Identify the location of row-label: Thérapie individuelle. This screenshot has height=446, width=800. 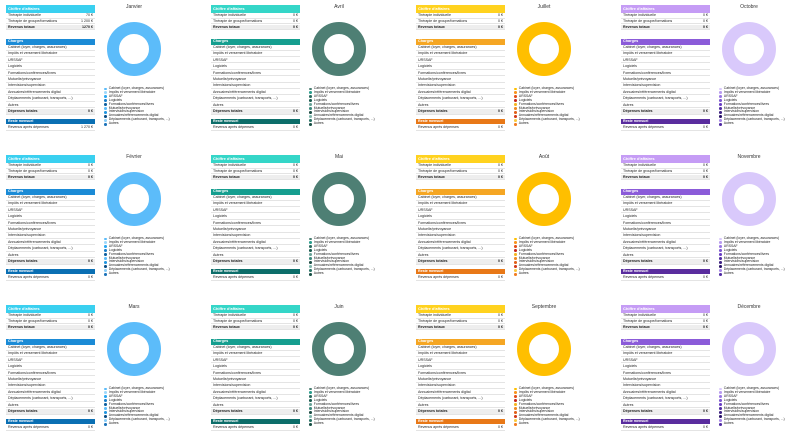
(229, 15).